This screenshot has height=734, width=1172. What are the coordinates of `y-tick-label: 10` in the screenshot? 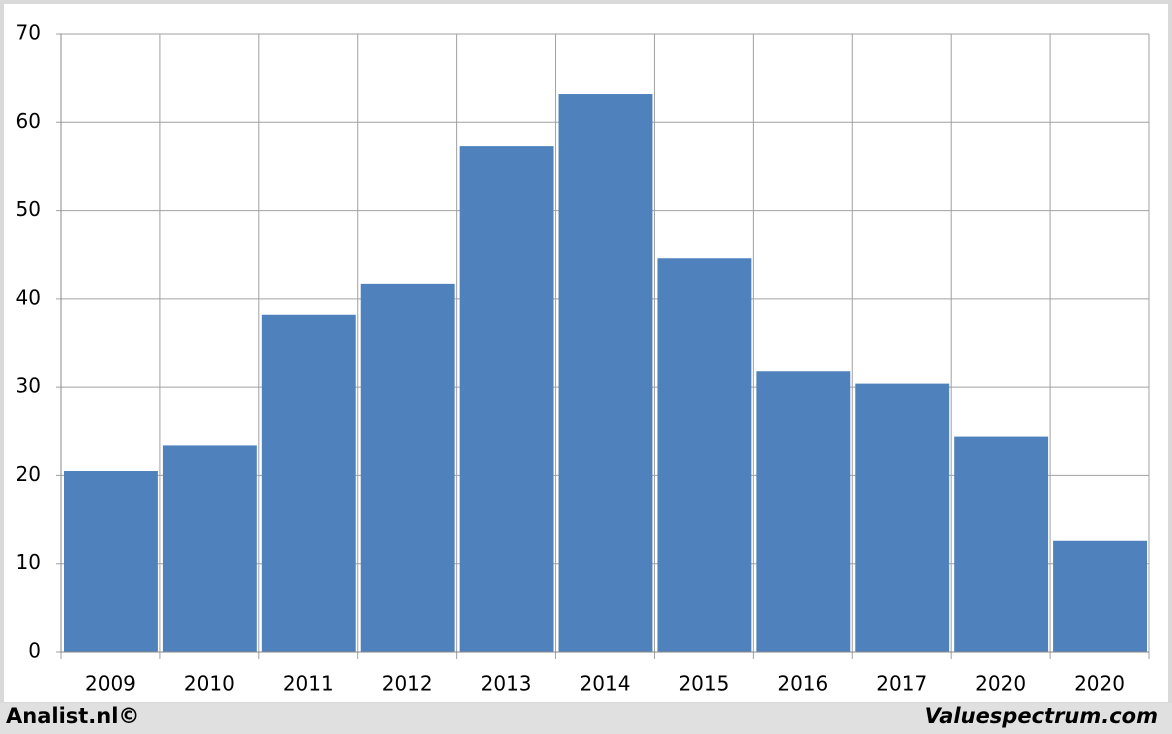 It's located at (28, 562).